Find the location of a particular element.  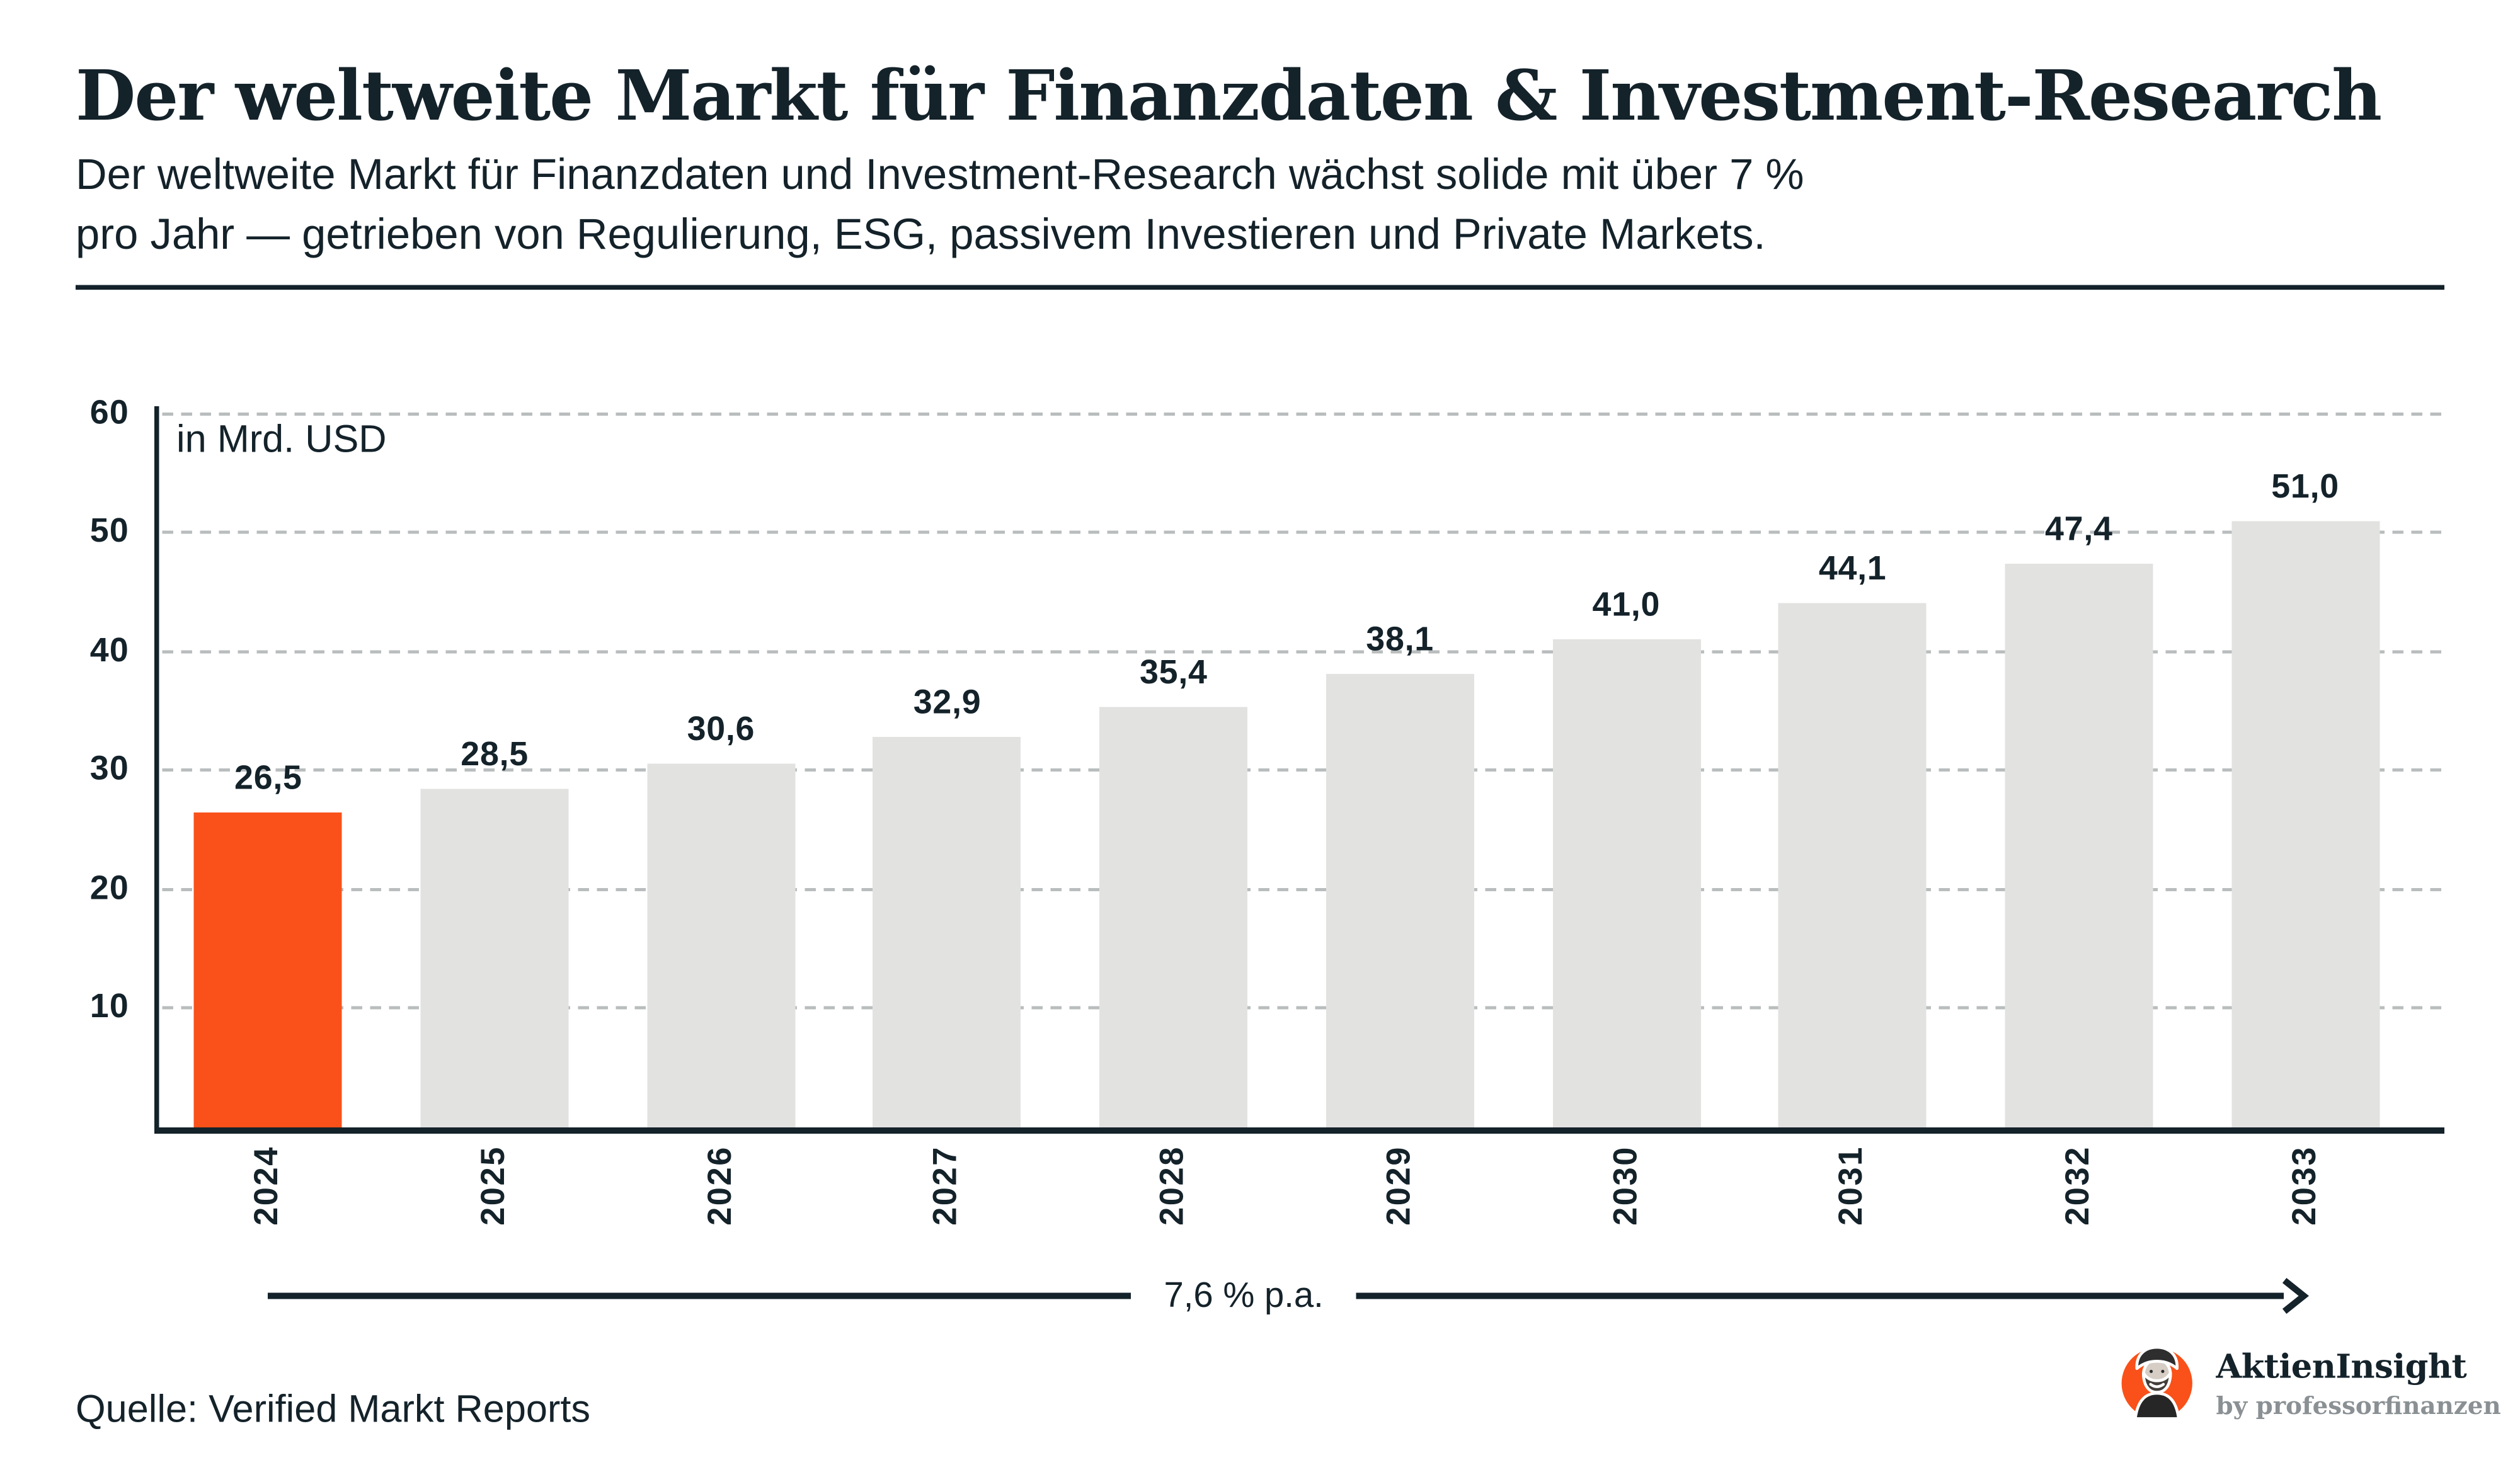

brand-byline: by professorfinanzen is located at coordinates (2358, 1405).